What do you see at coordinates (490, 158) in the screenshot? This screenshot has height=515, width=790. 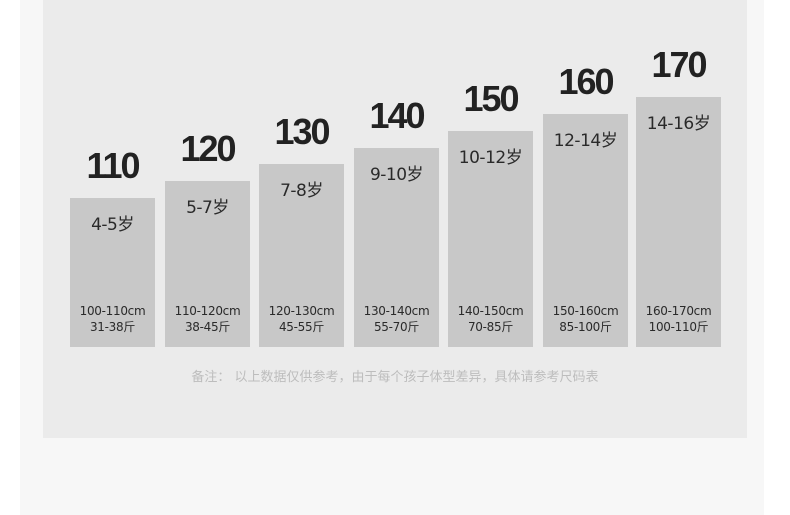 I see `age-range: 10-12岁` at bounding box center [490, 158].